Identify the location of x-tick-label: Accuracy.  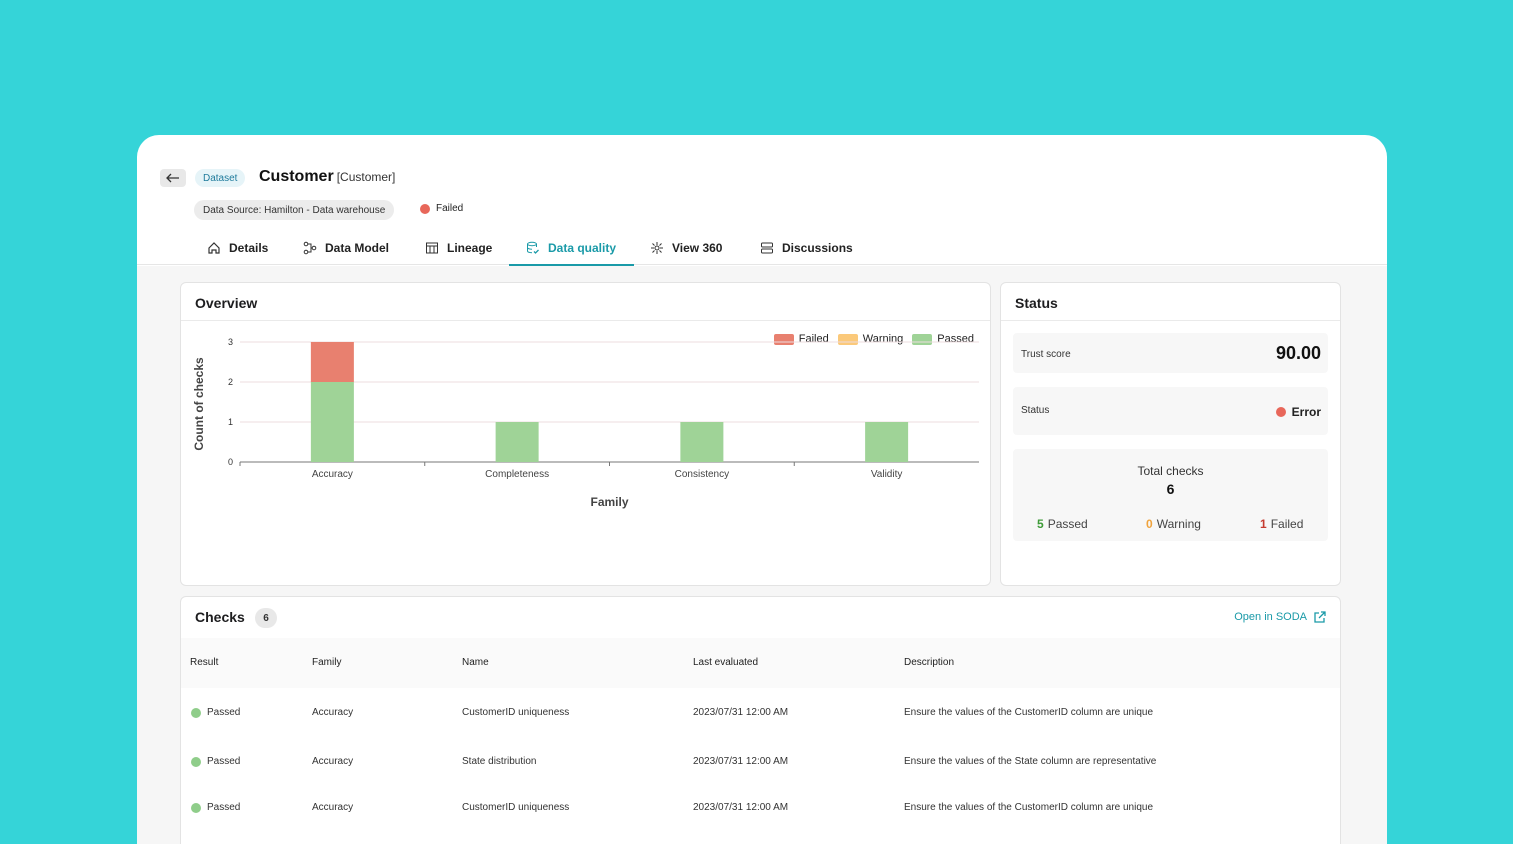
(332, 474).